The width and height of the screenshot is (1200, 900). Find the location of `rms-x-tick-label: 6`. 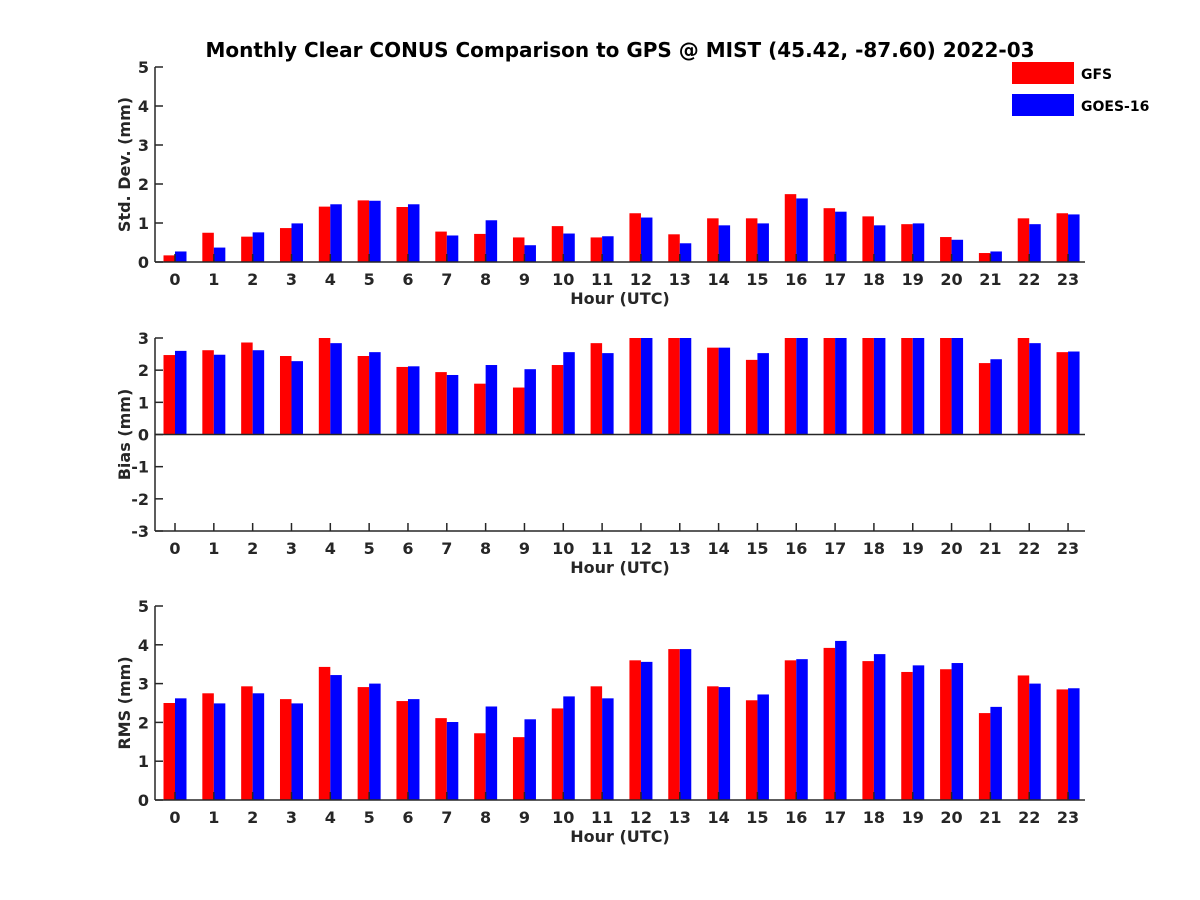

rms-x-tick-label: 6 is located at coordinates (407, 817).